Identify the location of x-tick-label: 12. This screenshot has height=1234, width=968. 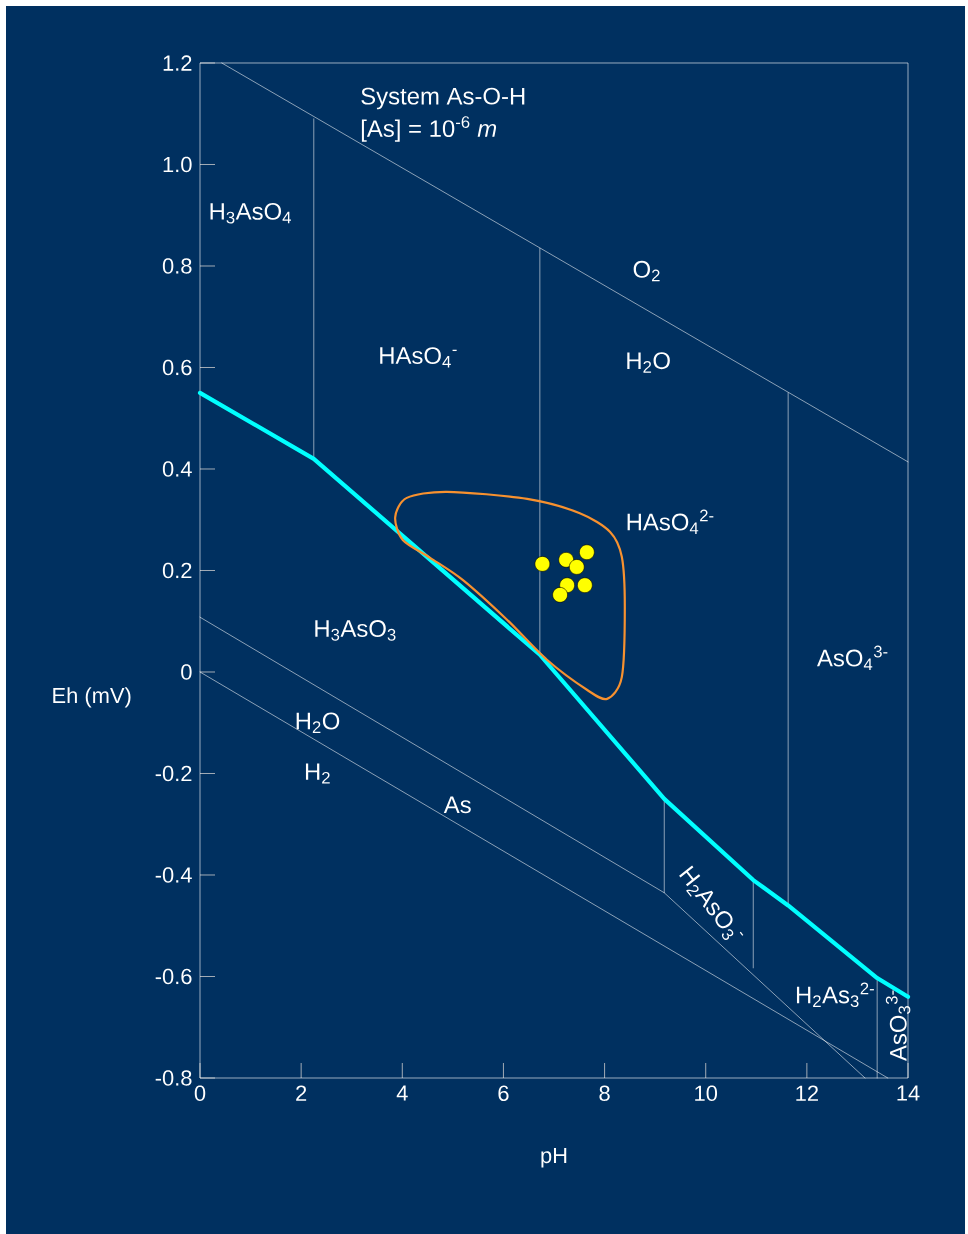
(807, 1093).